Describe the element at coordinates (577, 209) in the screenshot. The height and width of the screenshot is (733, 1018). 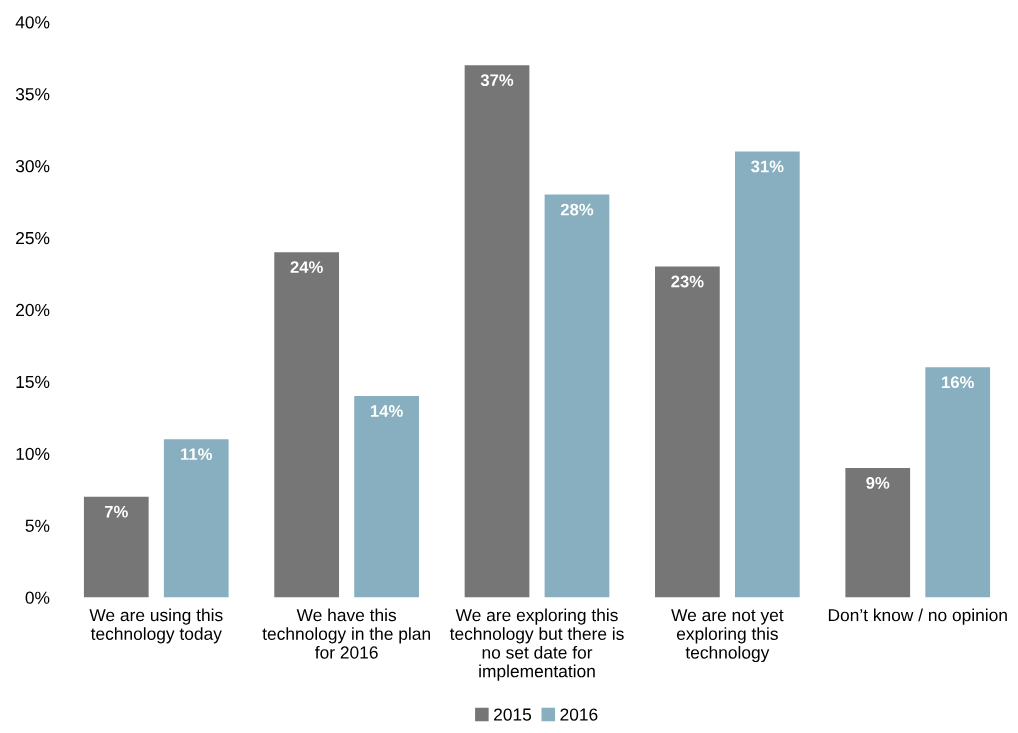
I see `data-label: 28%` at that location.